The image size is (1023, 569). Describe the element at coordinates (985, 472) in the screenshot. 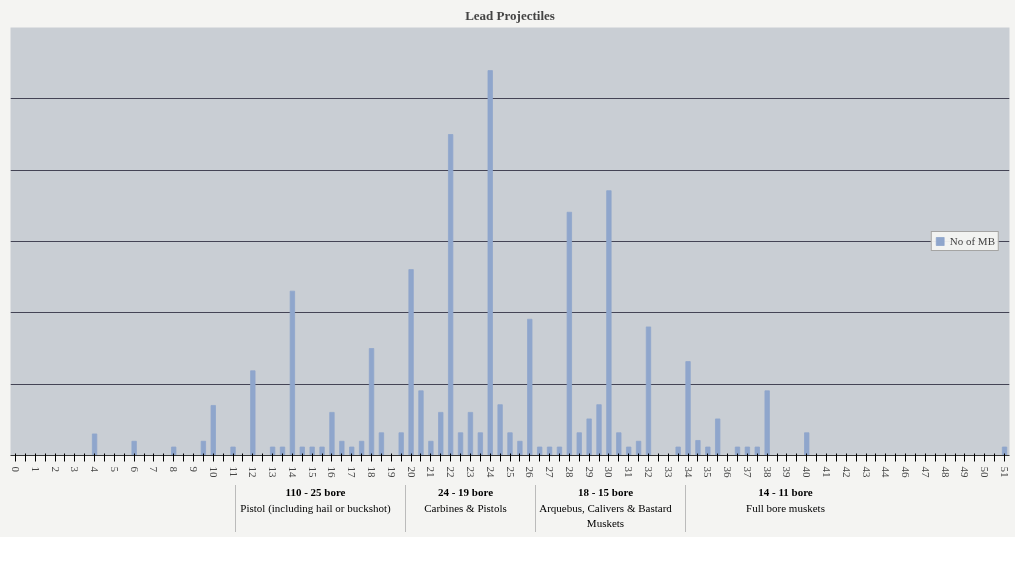

I see `x-tick-label: 50` at that location.